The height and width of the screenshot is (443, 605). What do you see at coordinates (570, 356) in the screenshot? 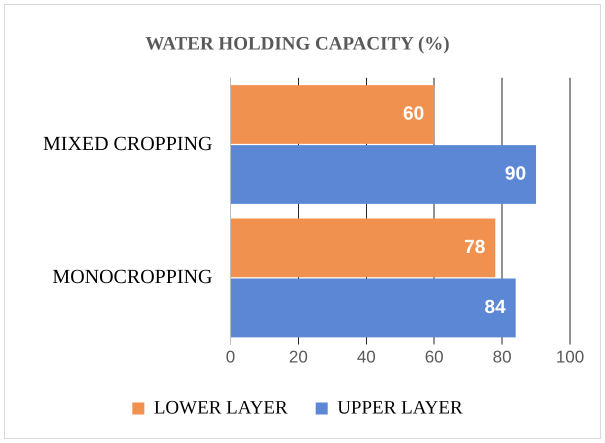
I see `x-tick-label: 100` at bounding box center [570, 356].